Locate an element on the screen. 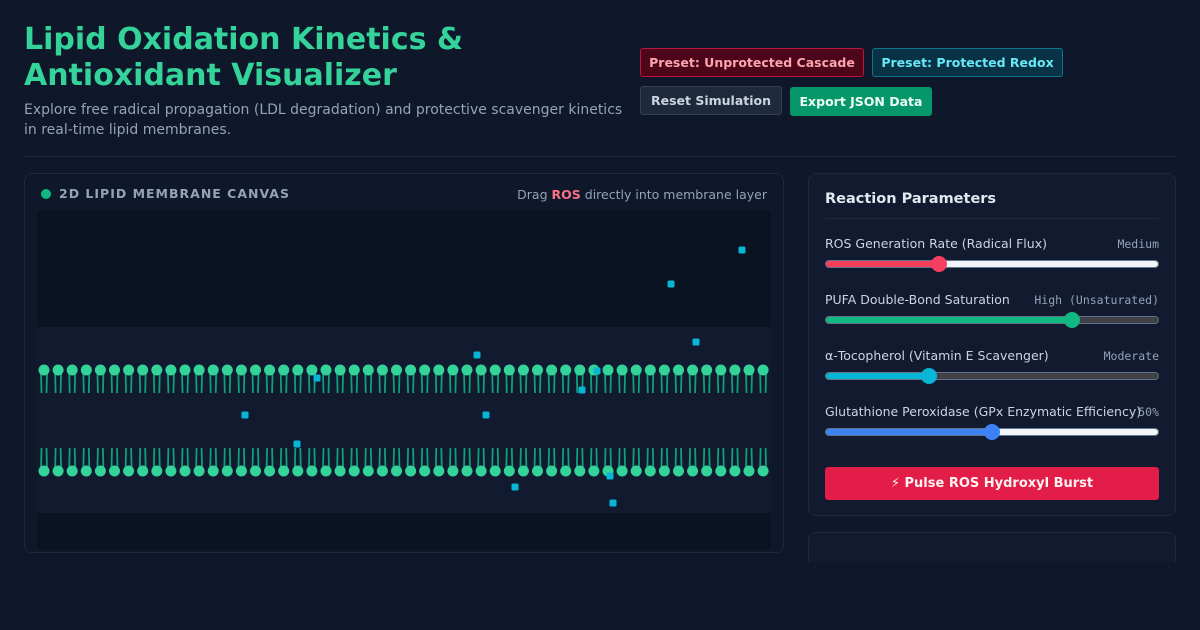  preset-protected-button: Preset: Protected Redox is located at coordinates (967, 62).